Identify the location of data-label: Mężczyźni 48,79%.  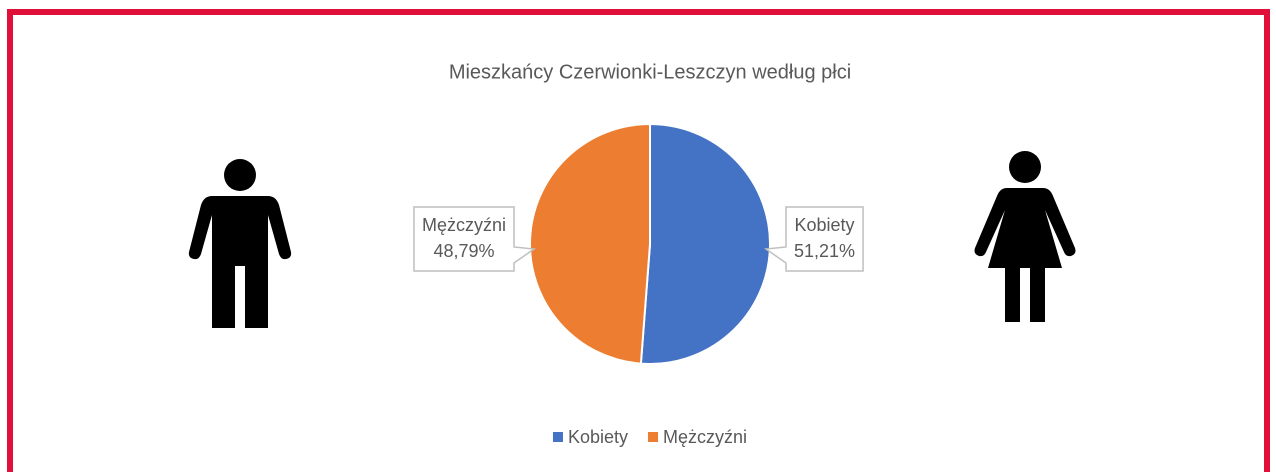
(464, 238).